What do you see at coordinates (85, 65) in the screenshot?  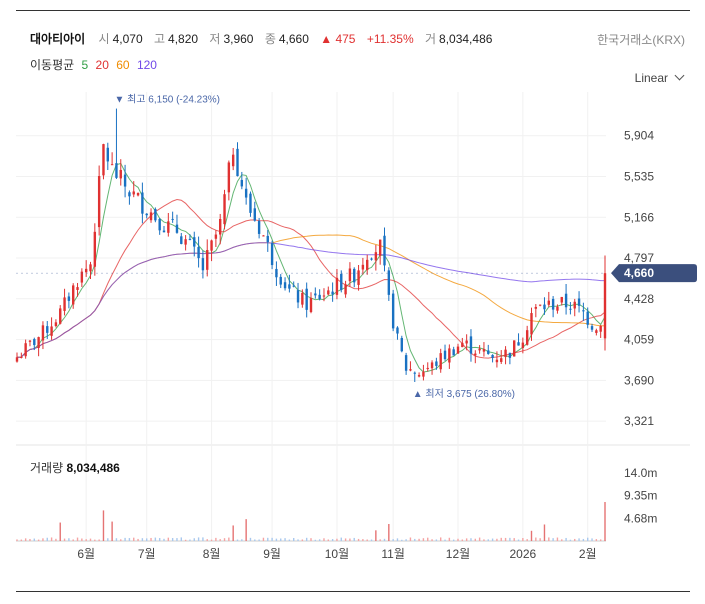 I see `ma-5: 5` at bounding box center [85, 65].